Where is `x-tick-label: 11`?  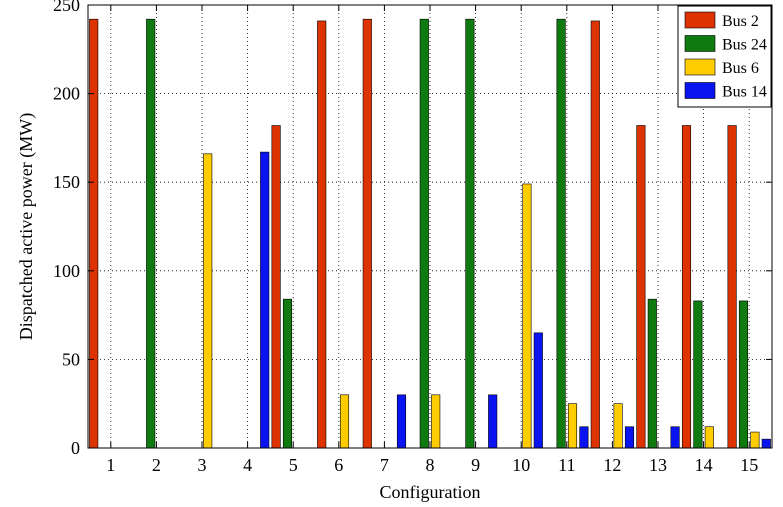 x-tick-label: 11 is located at coordinates (566, 465).